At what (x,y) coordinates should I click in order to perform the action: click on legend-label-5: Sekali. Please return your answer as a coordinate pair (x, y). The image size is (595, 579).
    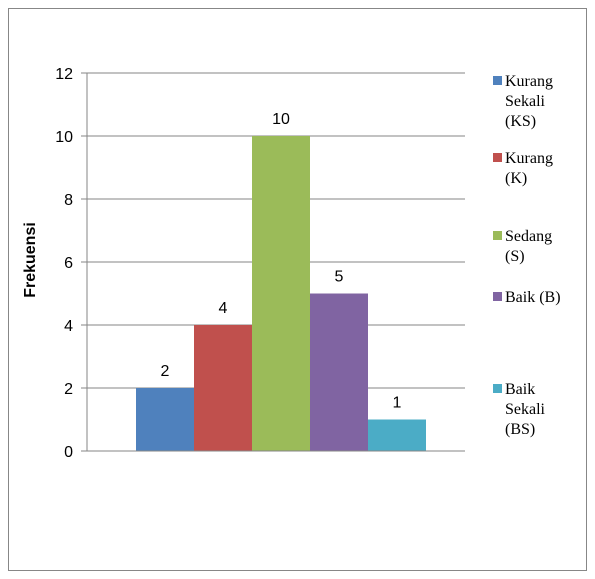
    Looking at the image, I should click on (525, 409).